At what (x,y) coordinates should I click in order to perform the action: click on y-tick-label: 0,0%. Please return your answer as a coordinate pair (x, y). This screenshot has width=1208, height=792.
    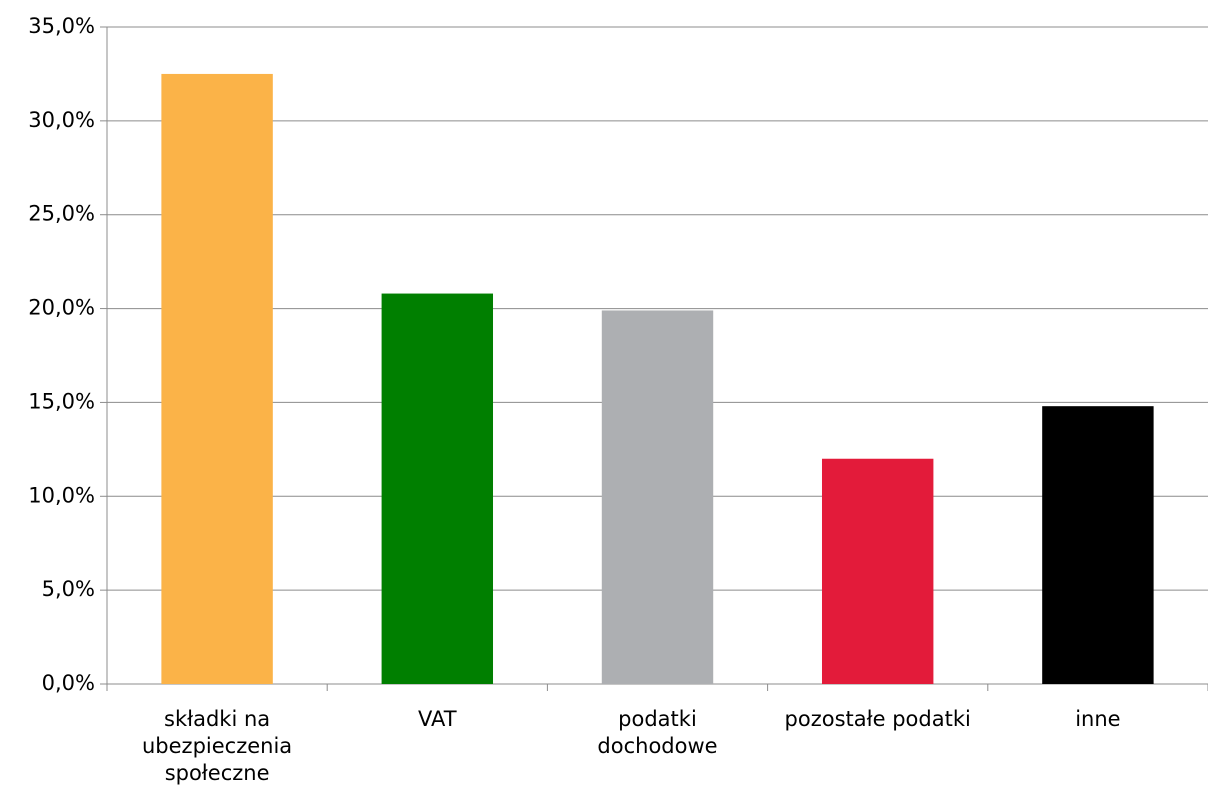
    Looking at the image, I should click on (68, 683).